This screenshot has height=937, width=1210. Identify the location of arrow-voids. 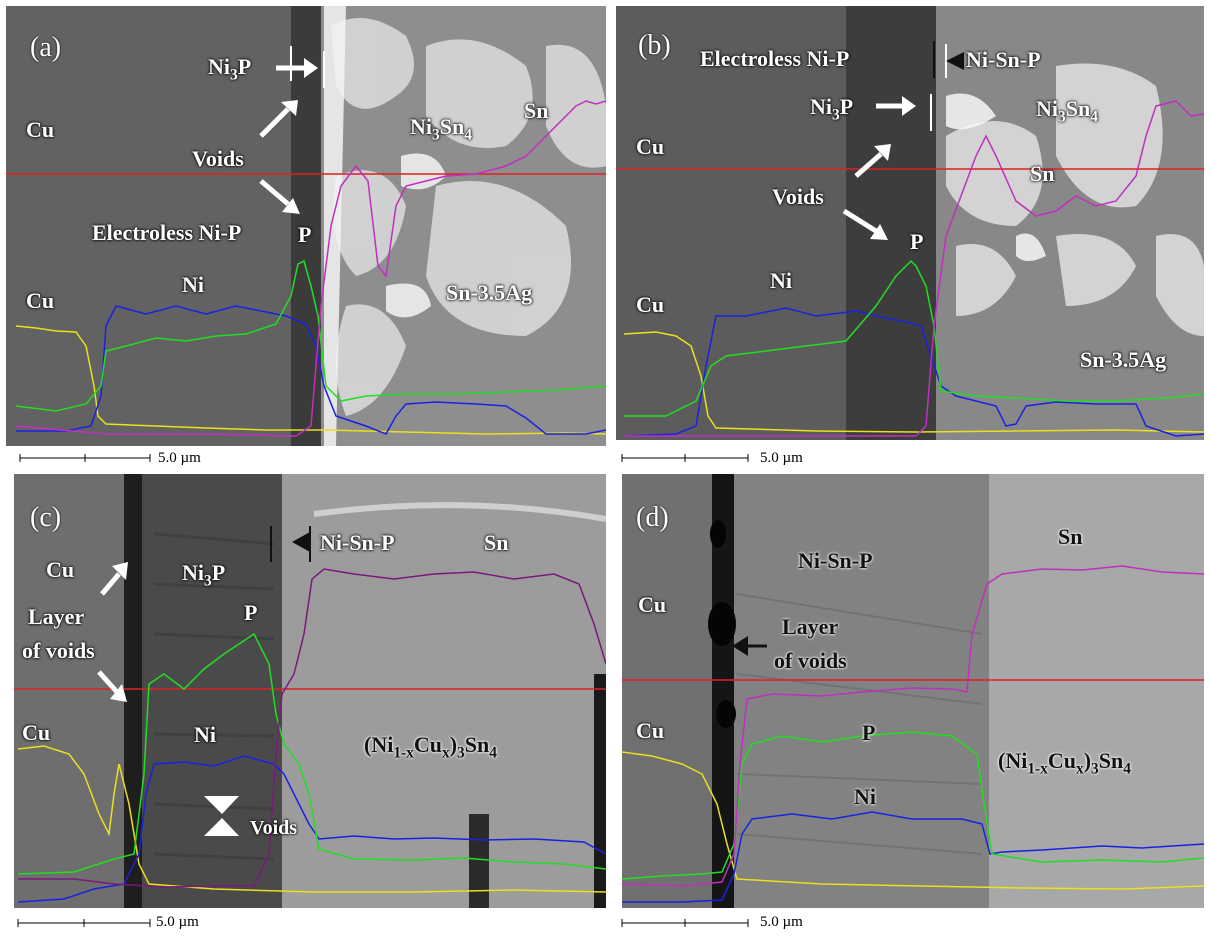
(740, 646).